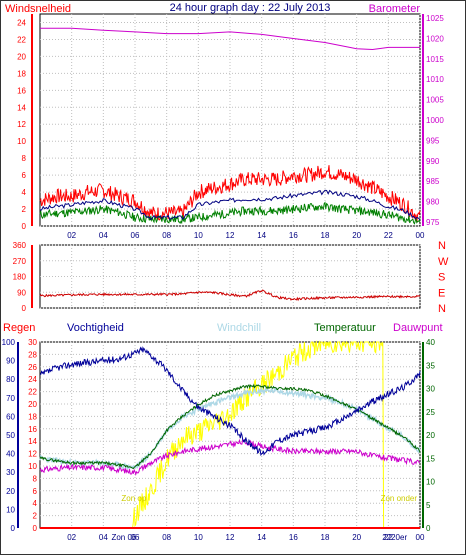  What do you see at coordinates (32, 367) in the screenshot?
I see `rain-y-tick-label: 26` at bounding box center [32, 367].